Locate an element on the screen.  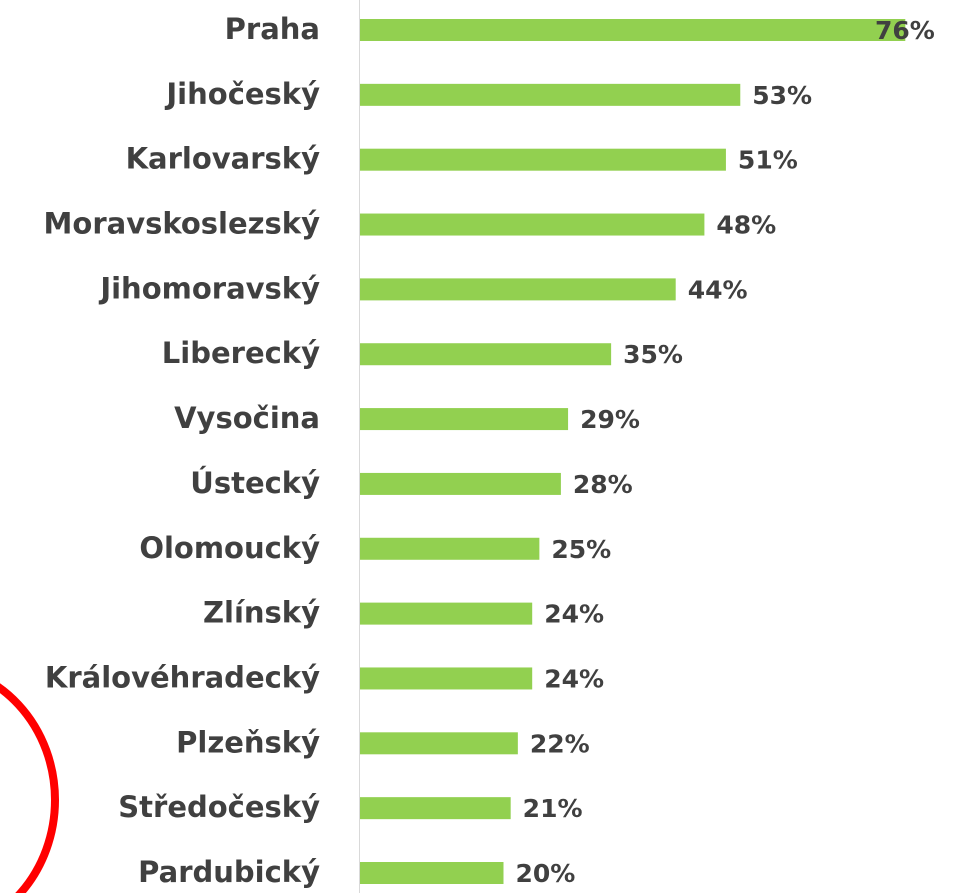
category-label: Vysočina is located at coordinates (247, 418).